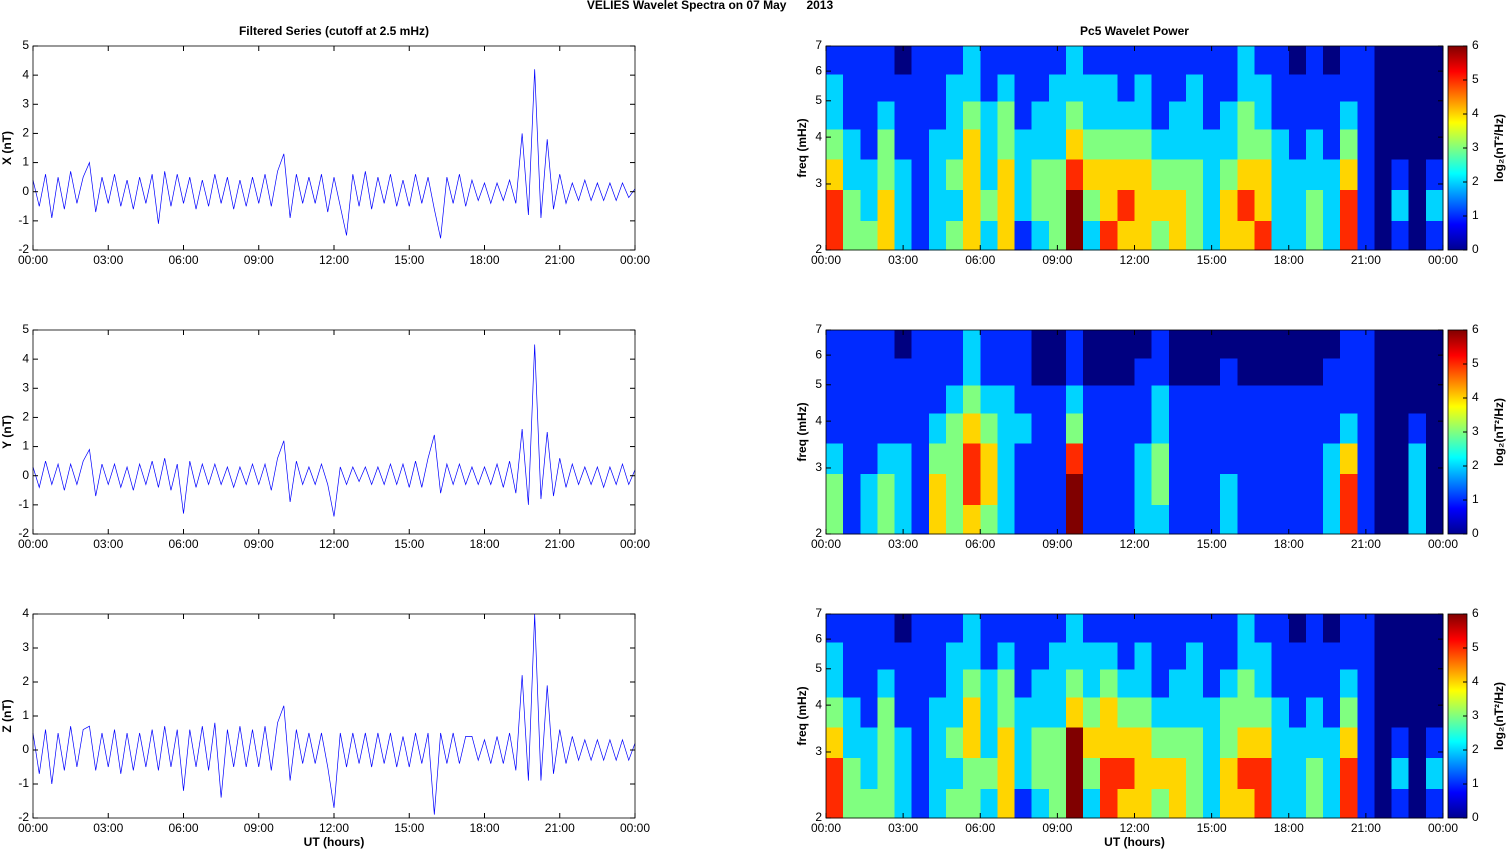  What do you see at coordinates (1475, 249) in the screenshot?
I see `colorbar-tick-label: 0` at bounding box center [1475, 249].